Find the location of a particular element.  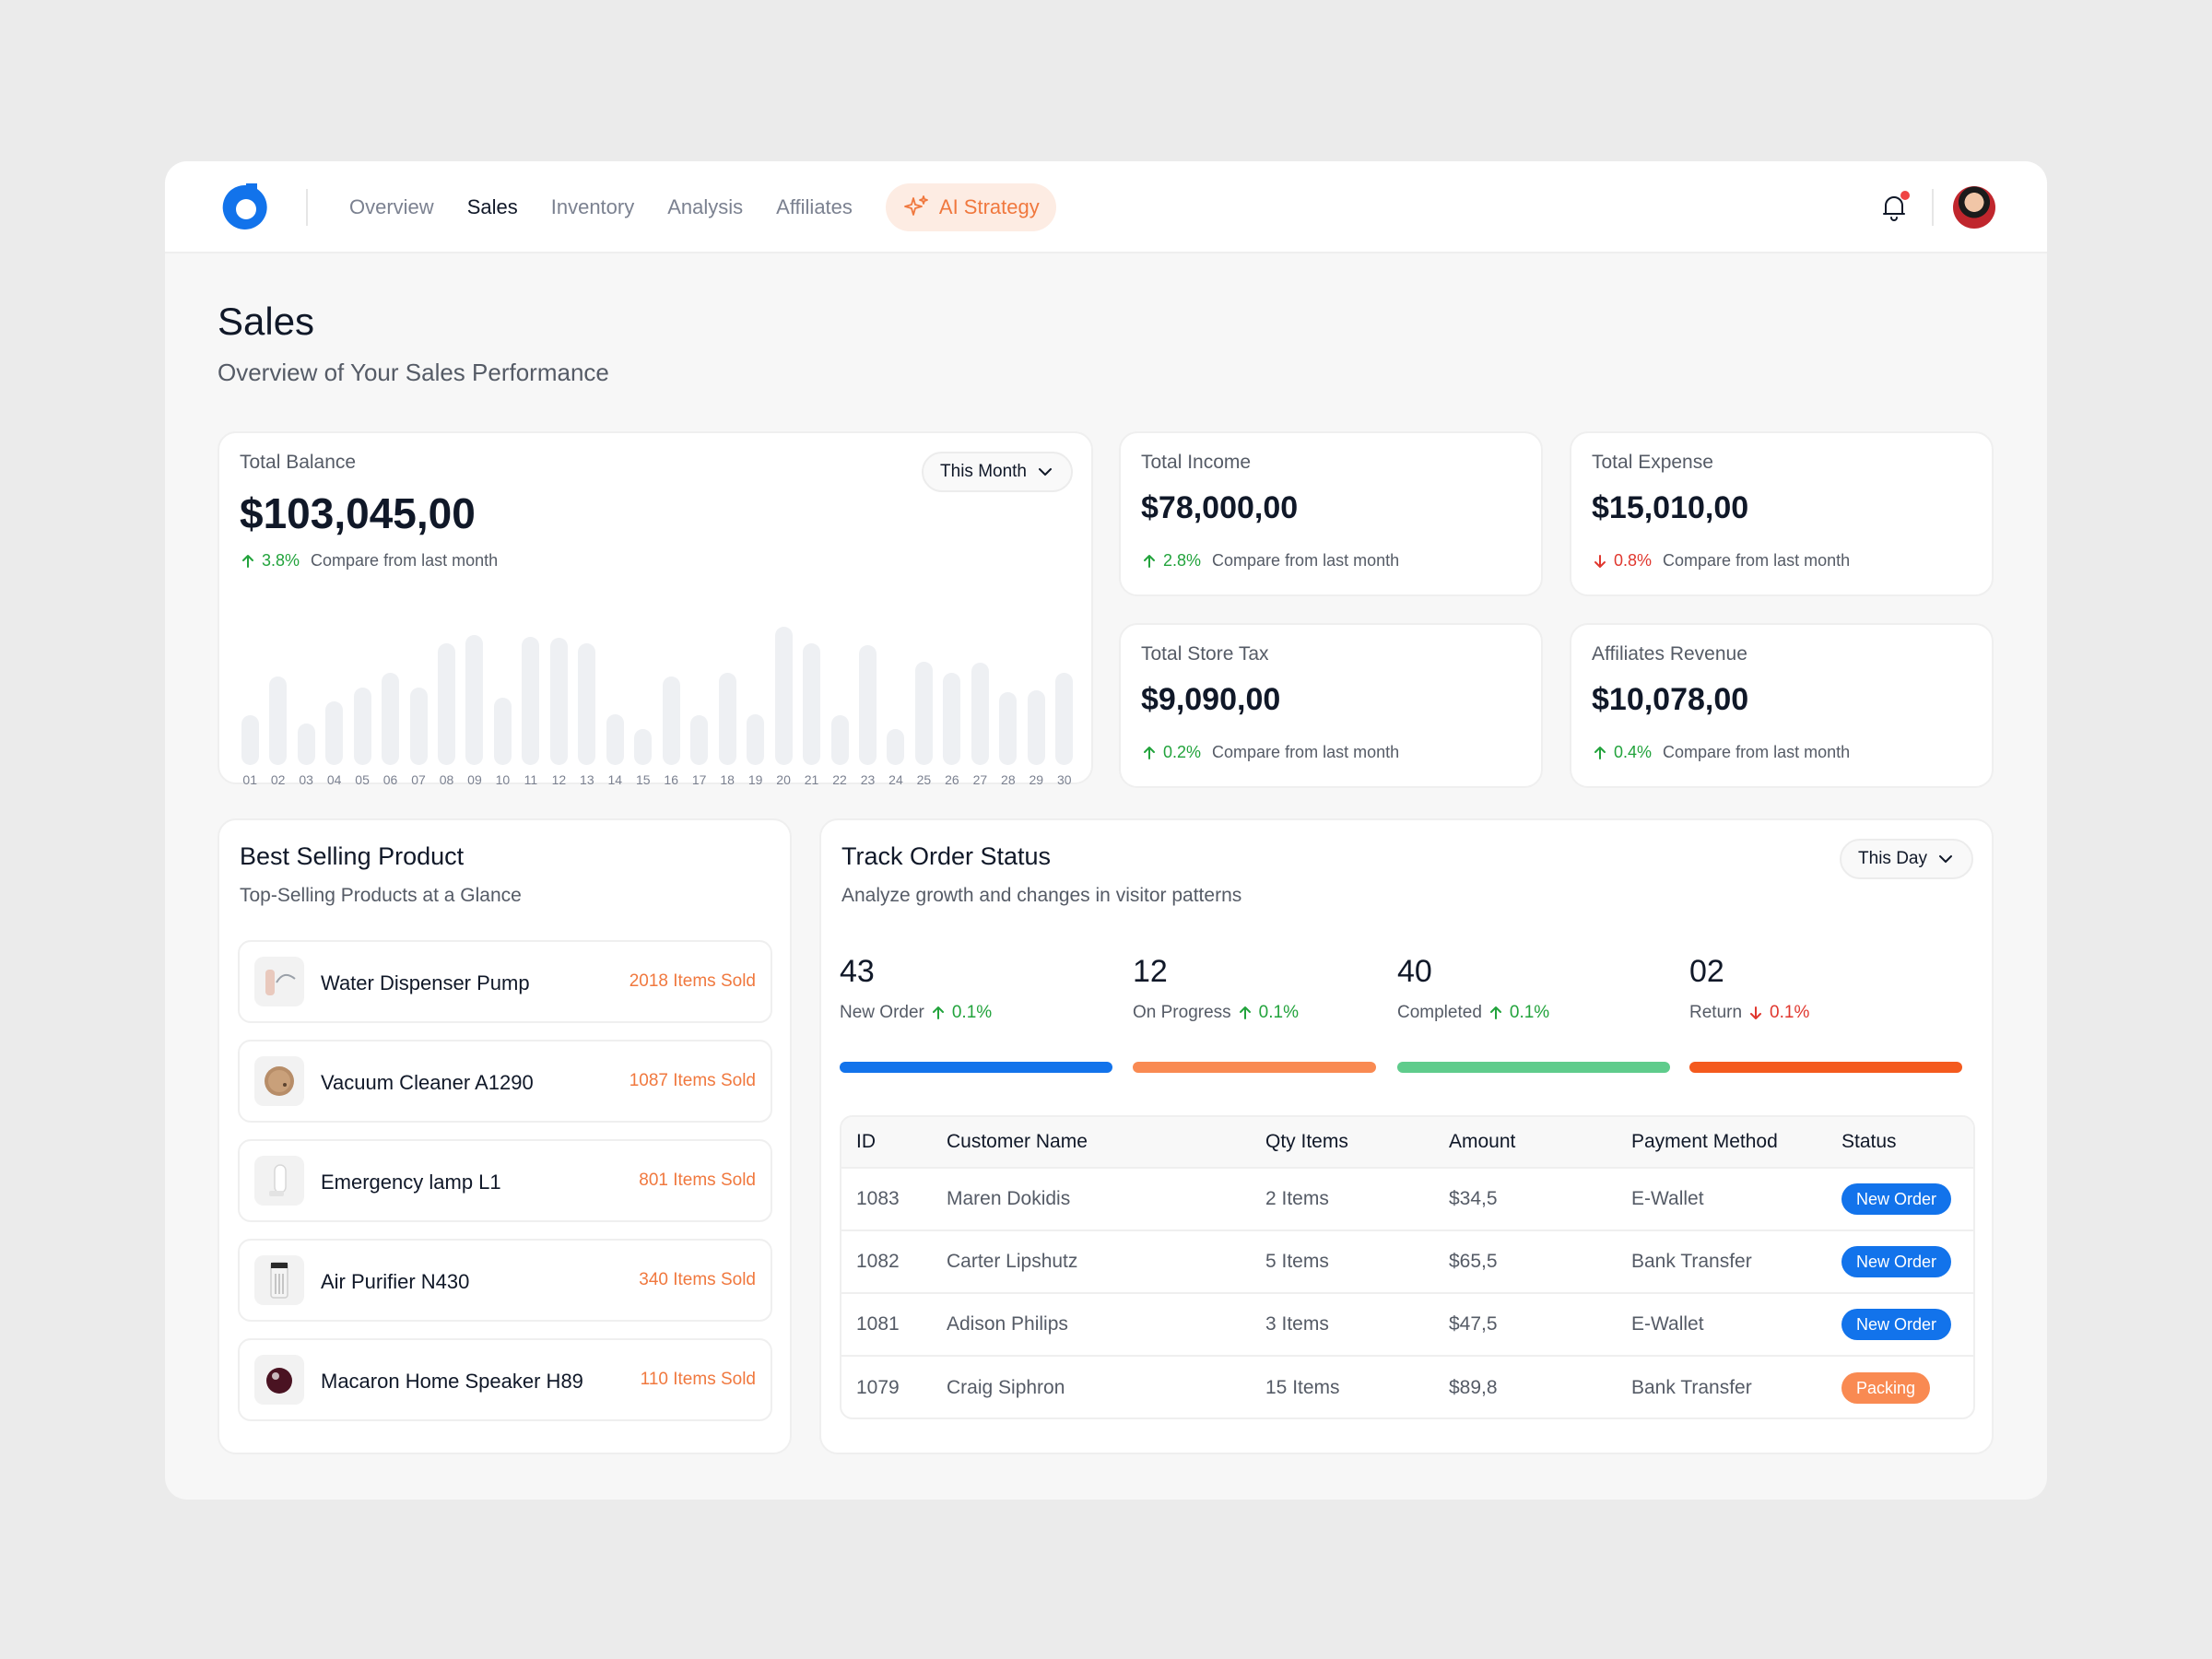

amount: $47,5 is located at coordinates (1473, 1324).